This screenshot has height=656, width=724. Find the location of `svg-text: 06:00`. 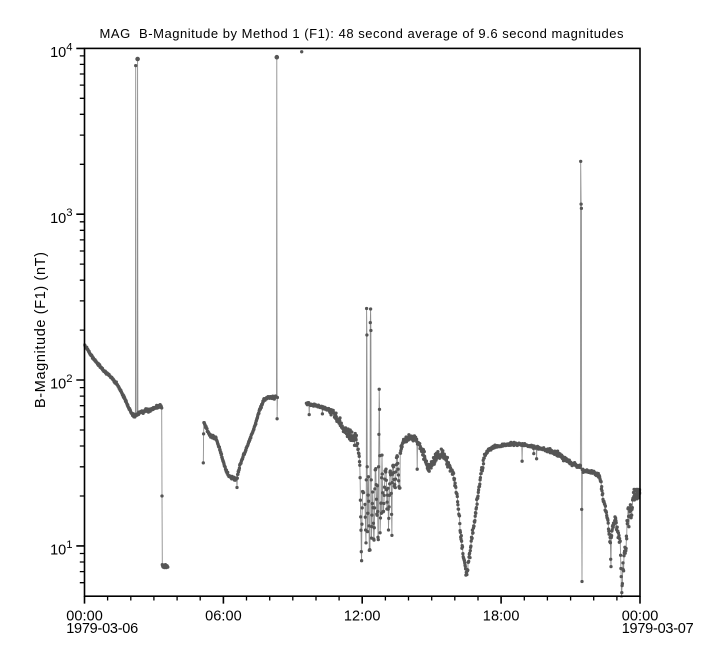

svg-text: 06:00 is located at coordinates (223, 616).